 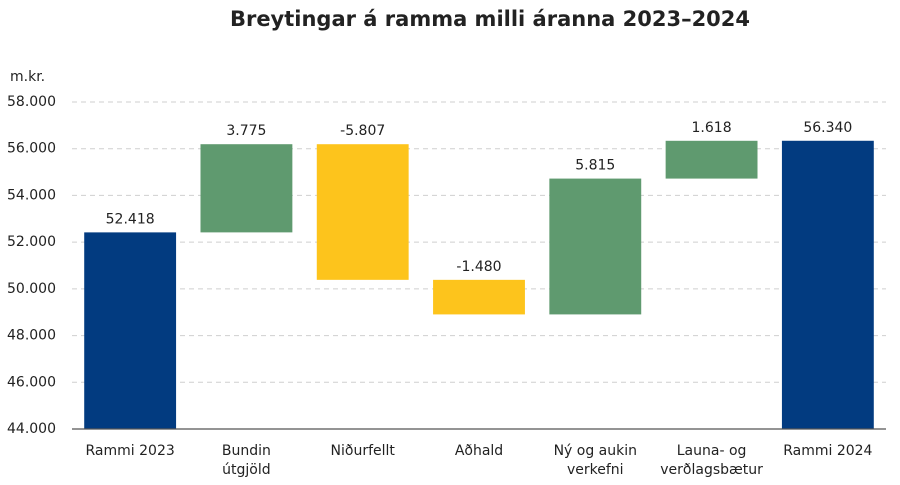 I want to click on y-tick-label: 50.000, so click(x=31, y=289).